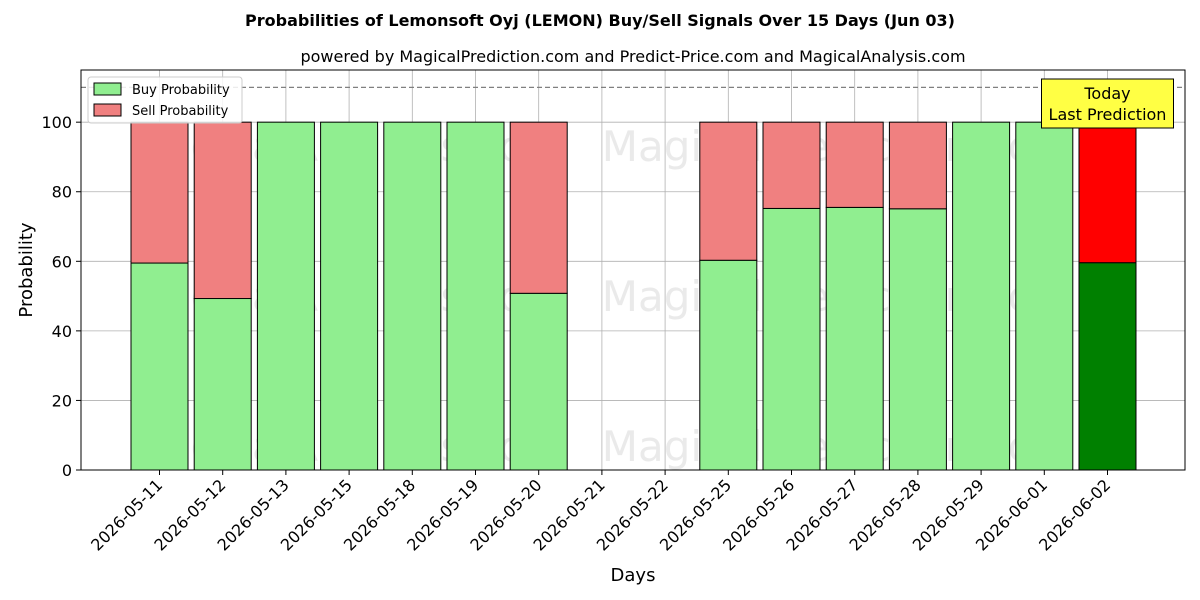 This screenshot has height=600, width=1200. I want to click on y-tick-label: 80, so click(62, 192).